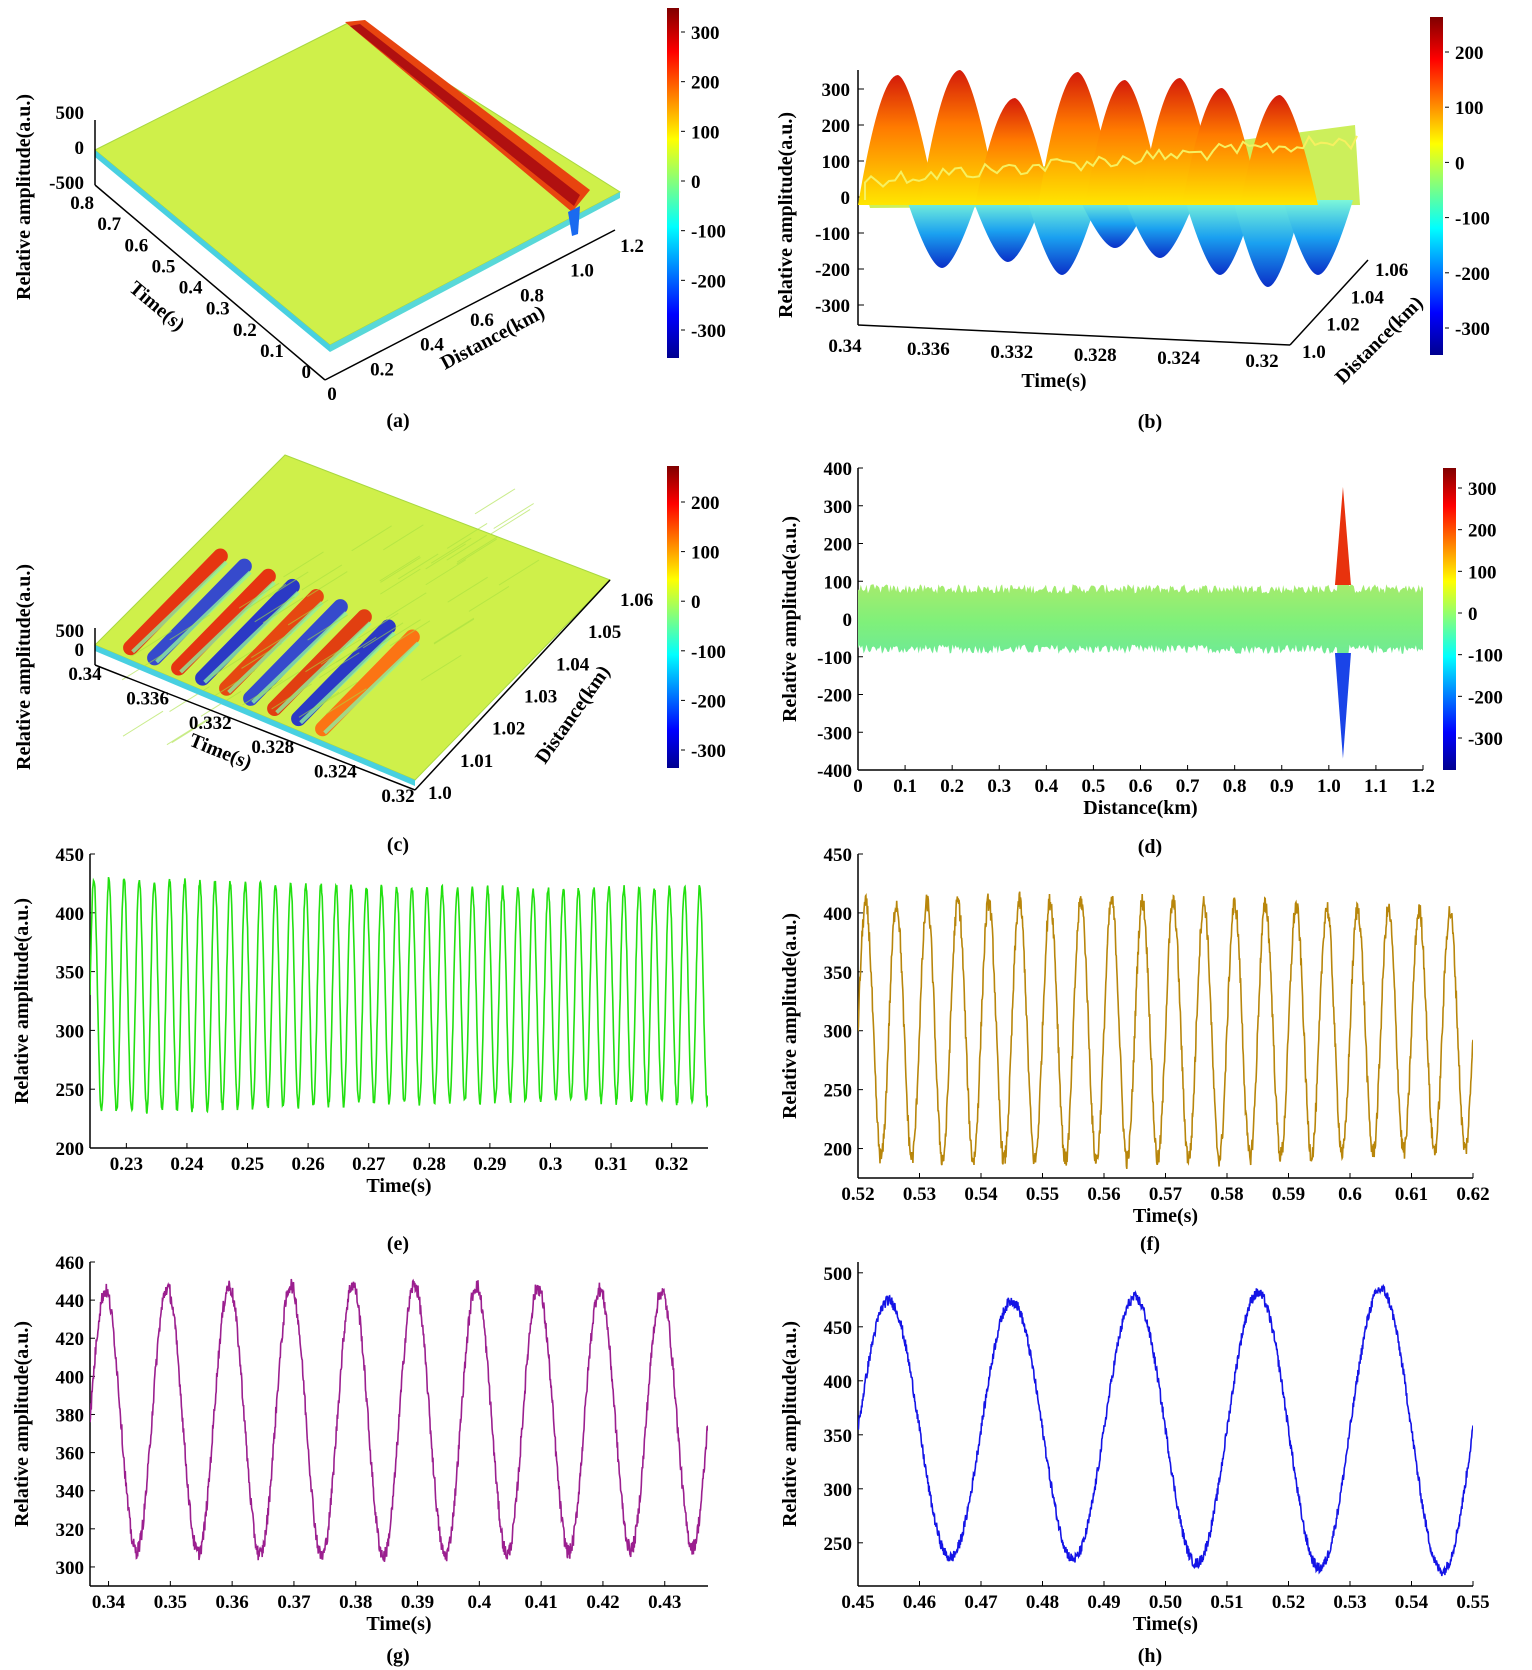 The height and width of the screenshot is (1670, 1532). What do you see at coordinates (1011, 352) in the screenshot?
I see `b-time-tick: 0.332` at bounding box center [1011, 352].